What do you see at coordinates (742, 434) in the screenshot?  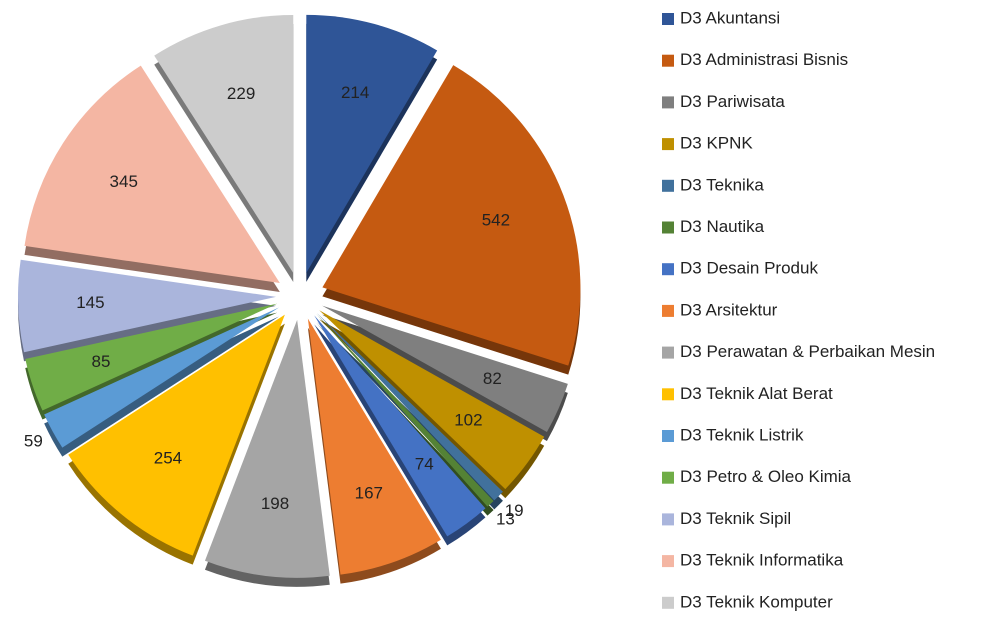 I see `legend-label: D3 Teknik Listrik` at bounding box center [742, 434].